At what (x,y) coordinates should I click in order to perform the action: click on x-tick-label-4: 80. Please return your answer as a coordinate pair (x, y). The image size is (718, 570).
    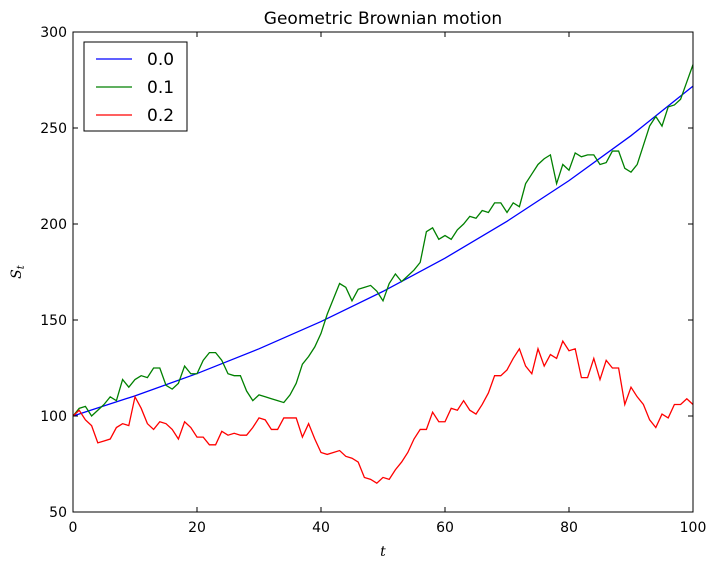
    Looking at the image, I should click on (569, 528).